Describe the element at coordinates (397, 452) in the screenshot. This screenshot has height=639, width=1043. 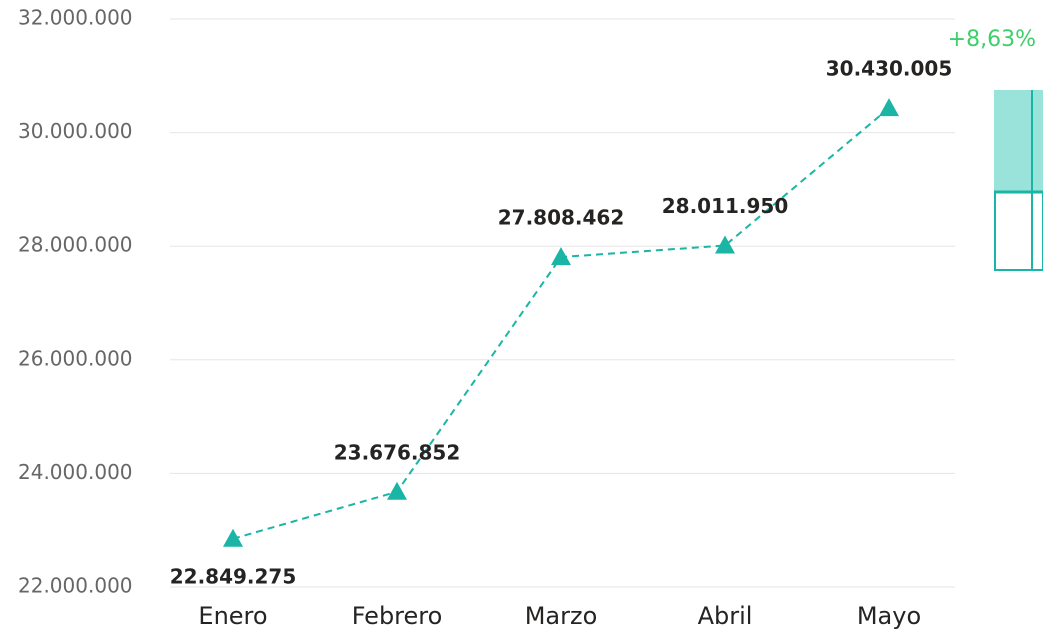
I see `data-label: 23.676.852` at that location.